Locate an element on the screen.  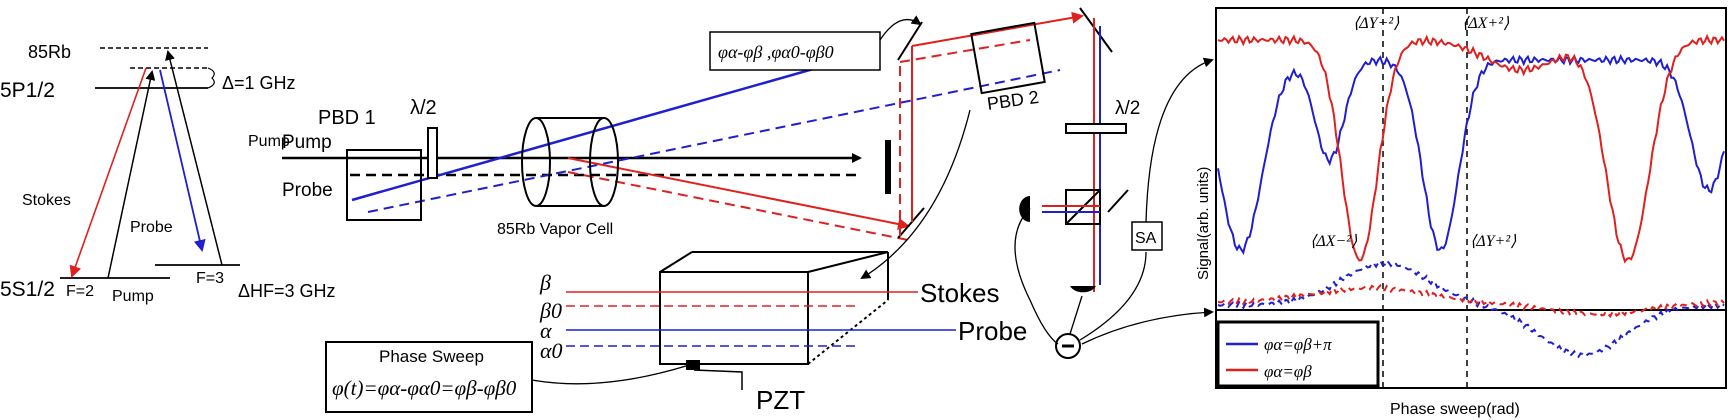
probe-transition-label: Probe is located at coordinates (151, 227).